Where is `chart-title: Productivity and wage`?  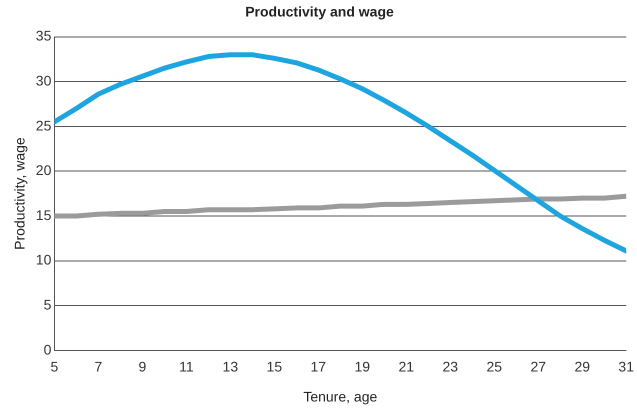 chart-title: Productivity and wage is located at coordinates (319, 11).